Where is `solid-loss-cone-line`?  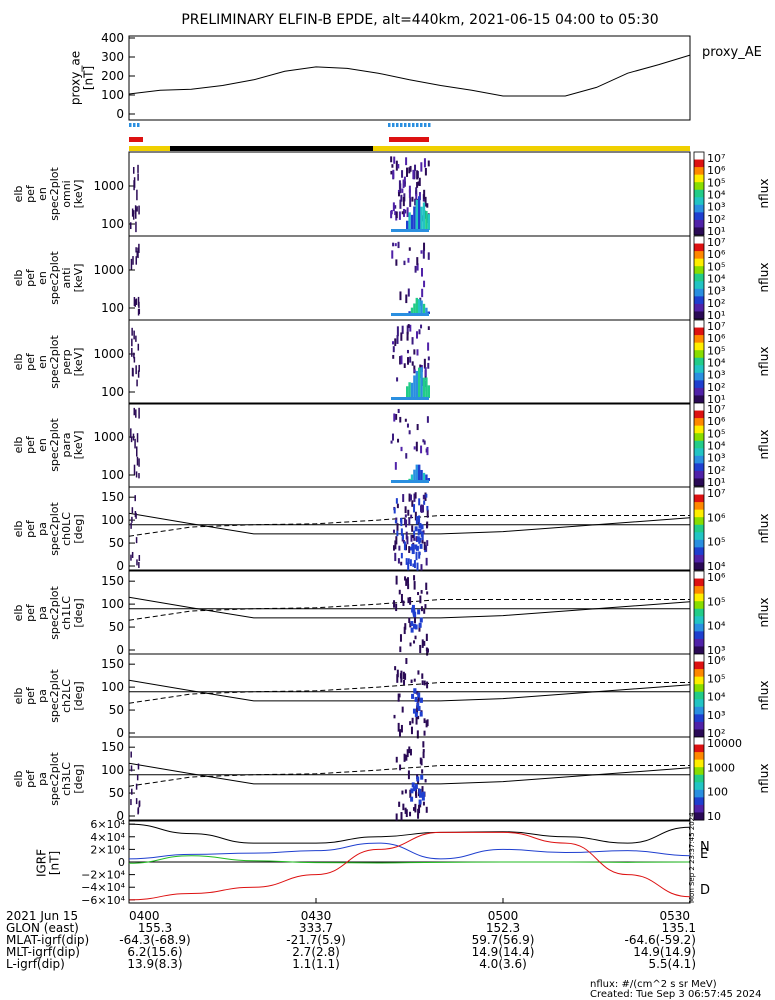
solid-loss-cone-line is located at coordinates (409, 523).